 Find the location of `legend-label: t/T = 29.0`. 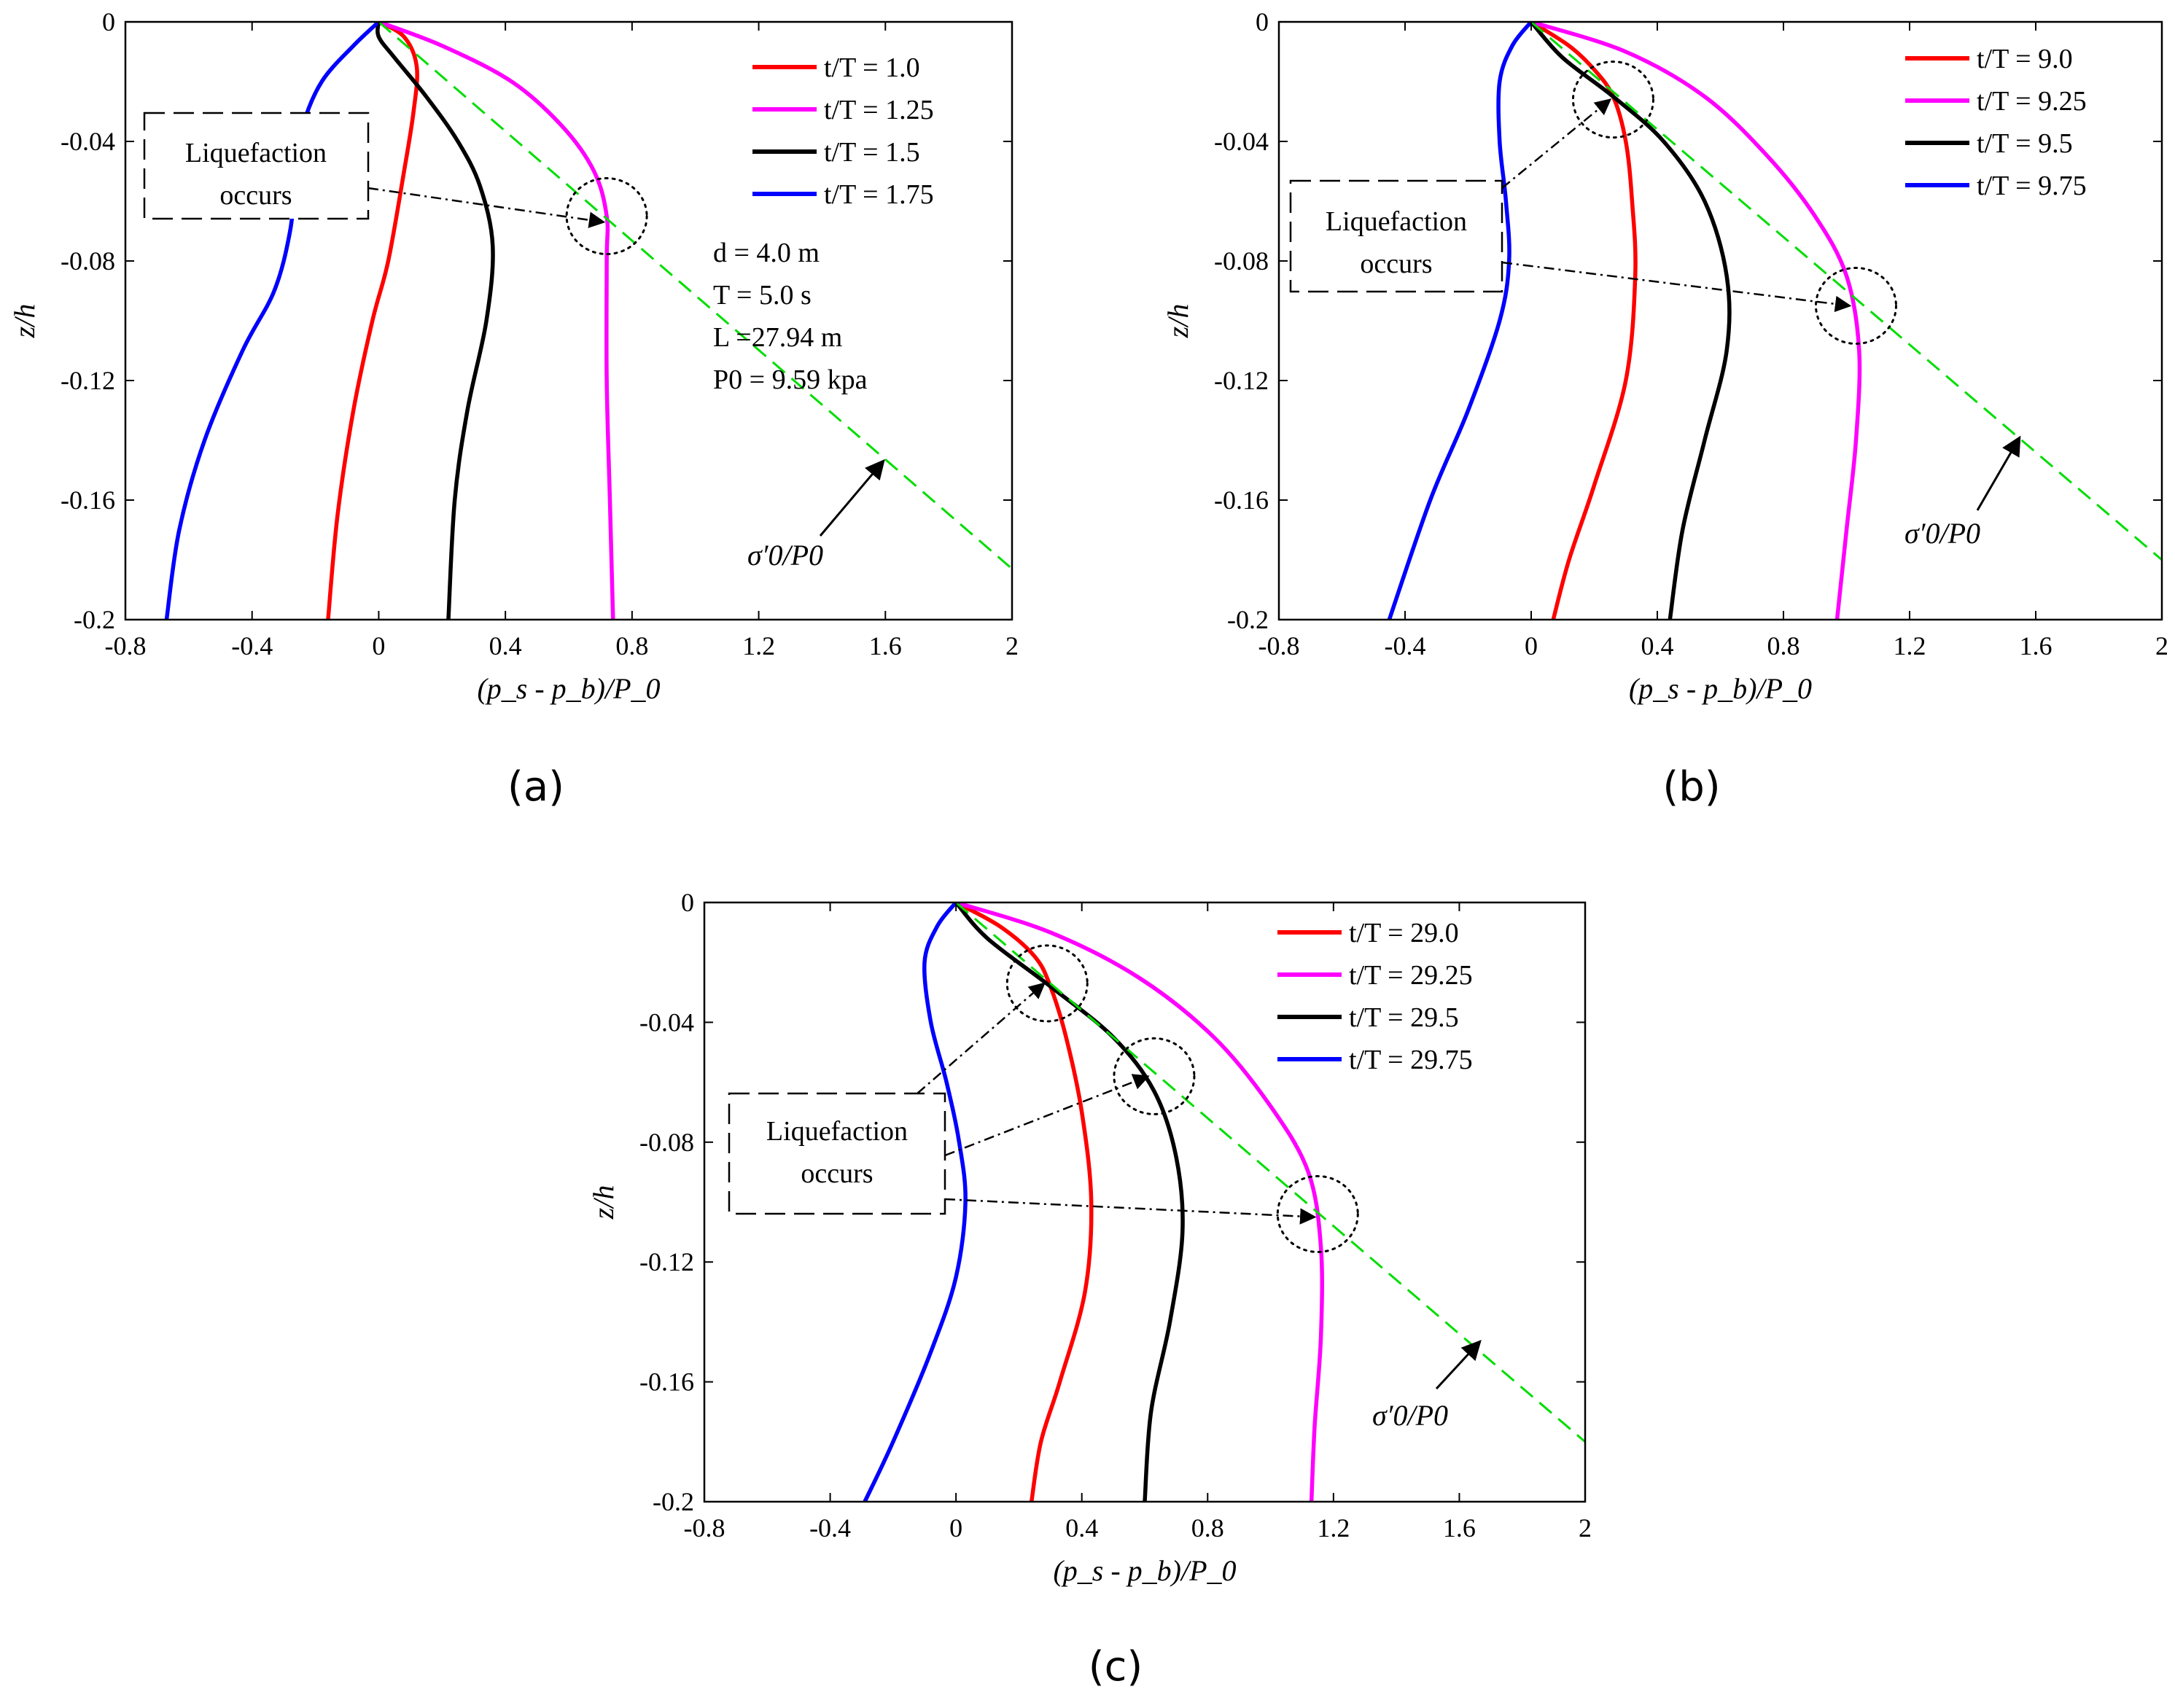

legend-label: t/T = 29.0 is located at coordinates (1404, 933).